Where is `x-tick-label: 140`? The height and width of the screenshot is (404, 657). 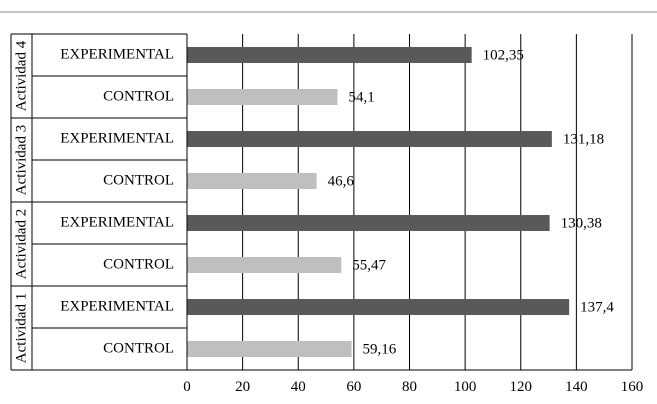
x-tick-label: 140 is located at coordinates (576, 387).